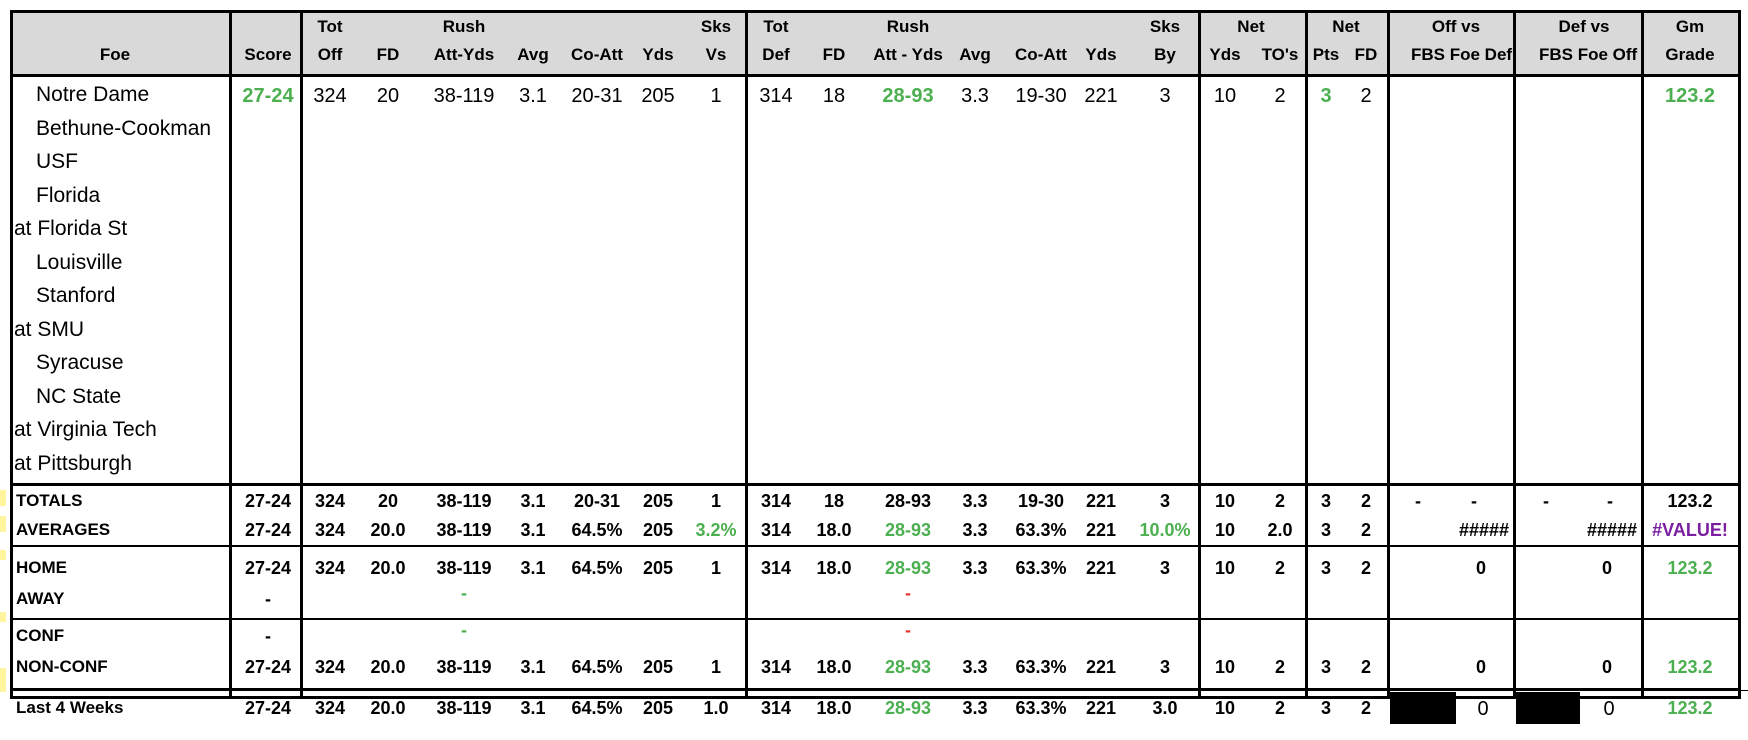 The height and width of the screenshot is (740, 1748). What do you see at coordinates (464, 501) in the screenshot?
I see `summary-totals-rush-off: 38-119` at bounding box center [464, 501].